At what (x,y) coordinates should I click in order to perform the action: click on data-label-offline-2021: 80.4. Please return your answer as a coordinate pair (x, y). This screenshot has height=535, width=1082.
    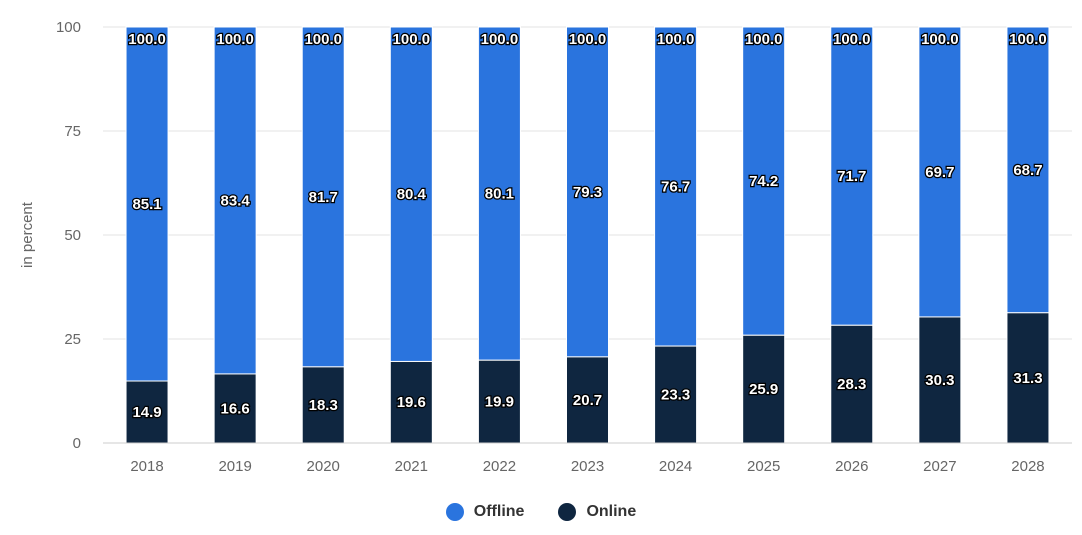
    Looking at the image, I should click on (412, 194).